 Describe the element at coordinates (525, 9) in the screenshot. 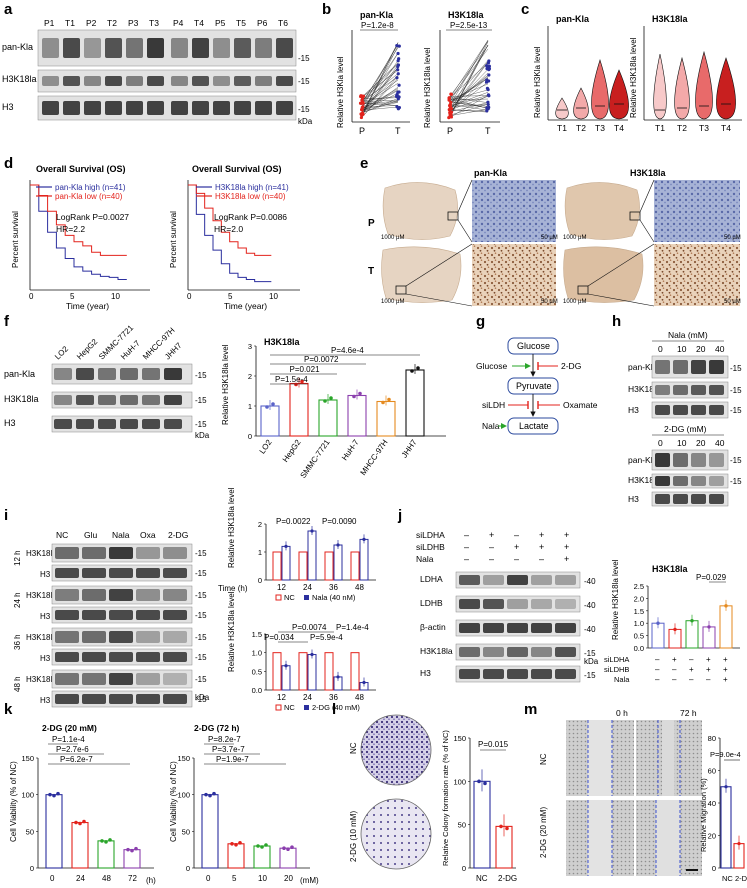

I see `panel-letter: c` at that location.